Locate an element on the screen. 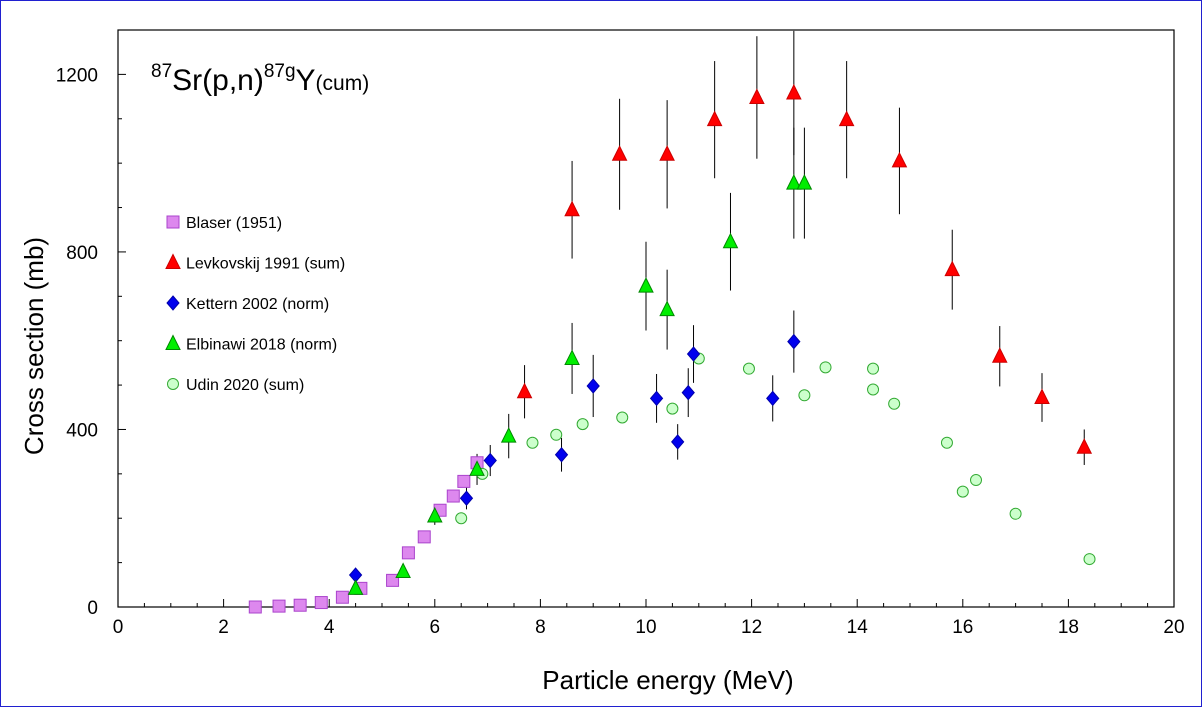 Image resolution: width=1202 pixels, height=711 pixels. x-tick-label: 4 is located at coordinates (329, 627).